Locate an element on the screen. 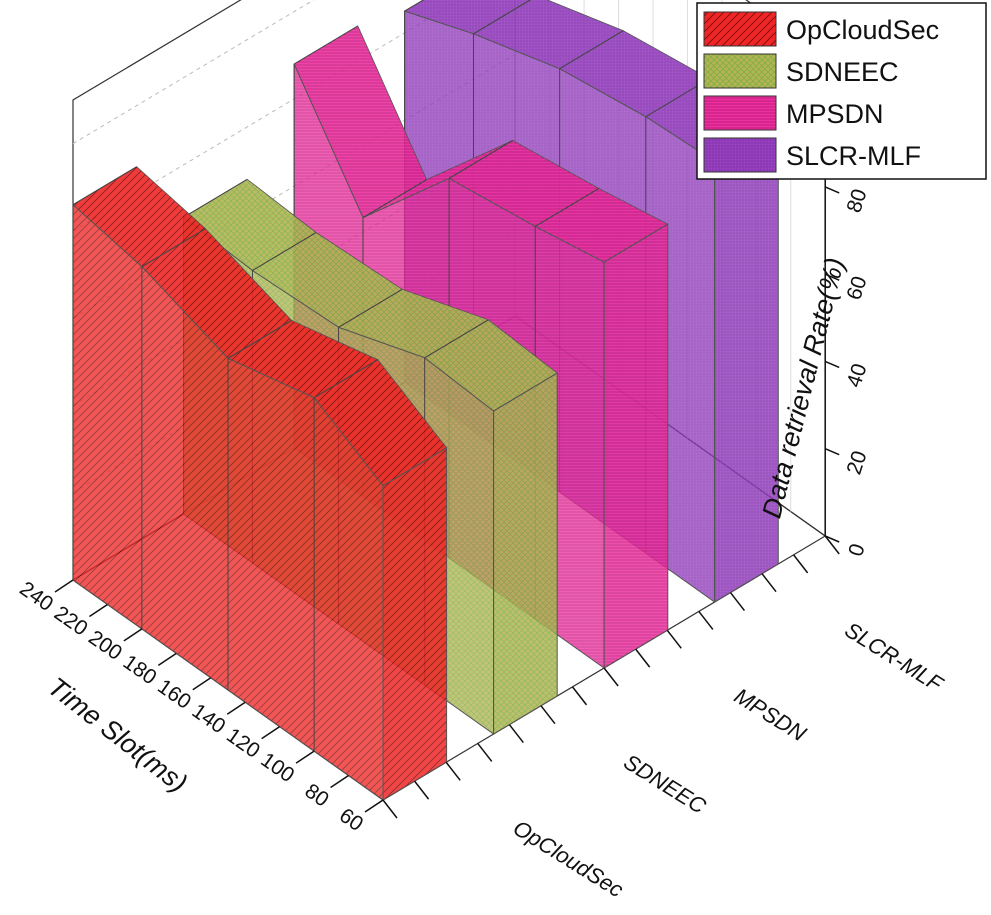  category-label-sdneec: SDNEEC is located at coordinates (664, 784).